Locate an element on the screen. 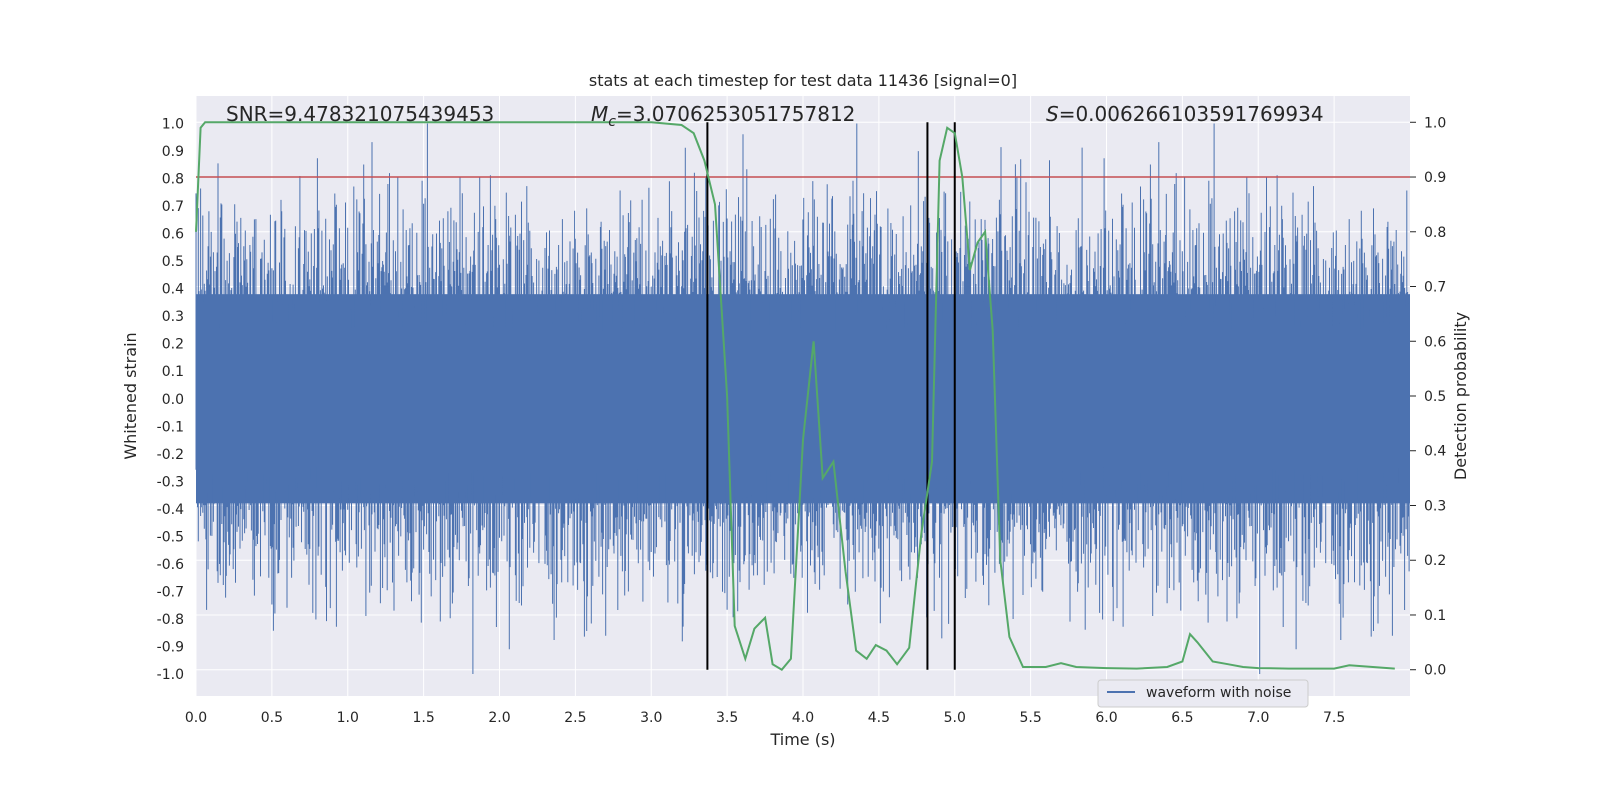  y-tick-label: 0.6 is located at coordinates (173, 235).